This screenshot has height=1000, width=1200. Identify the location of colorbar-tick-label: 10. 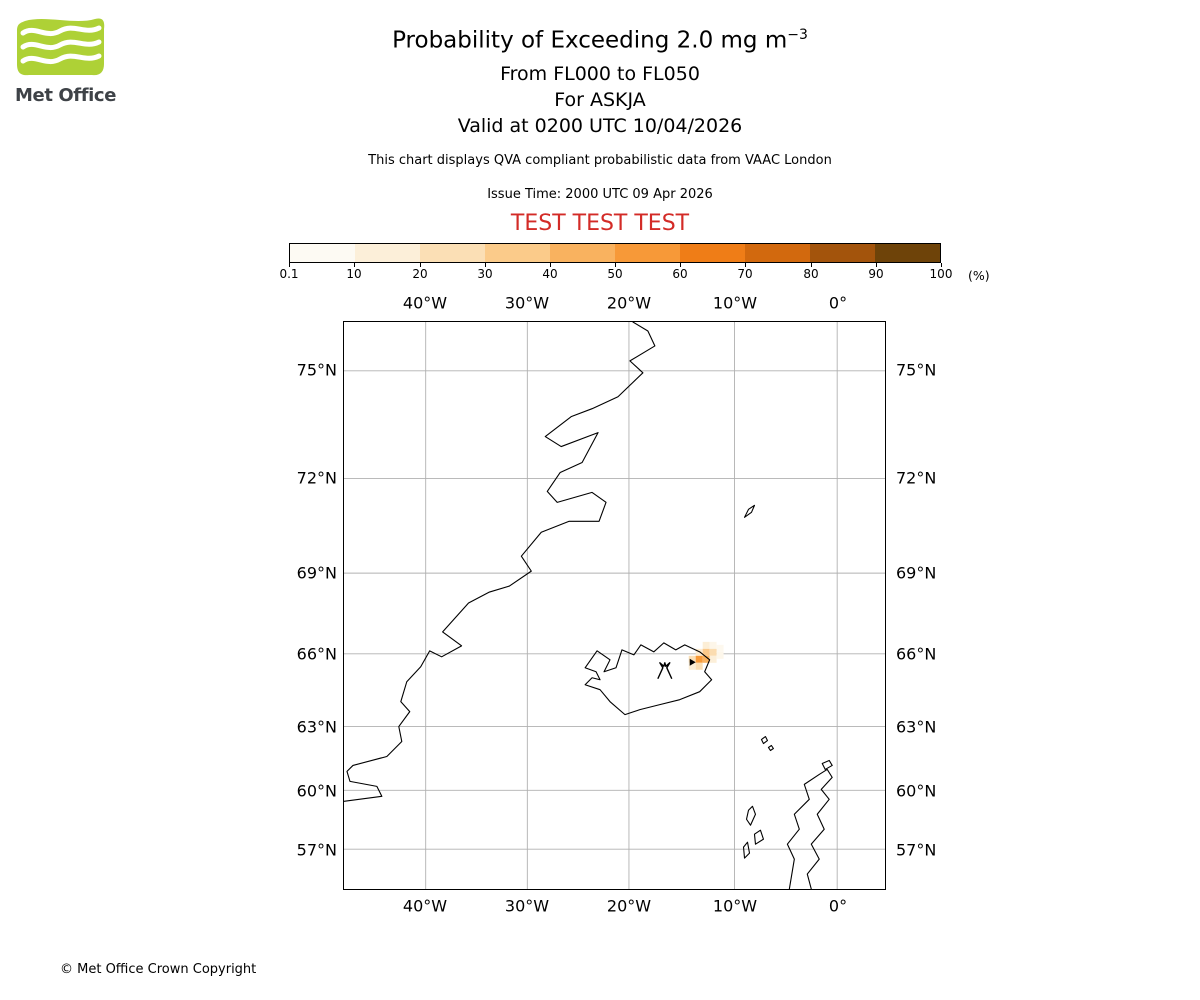
(354, 274).